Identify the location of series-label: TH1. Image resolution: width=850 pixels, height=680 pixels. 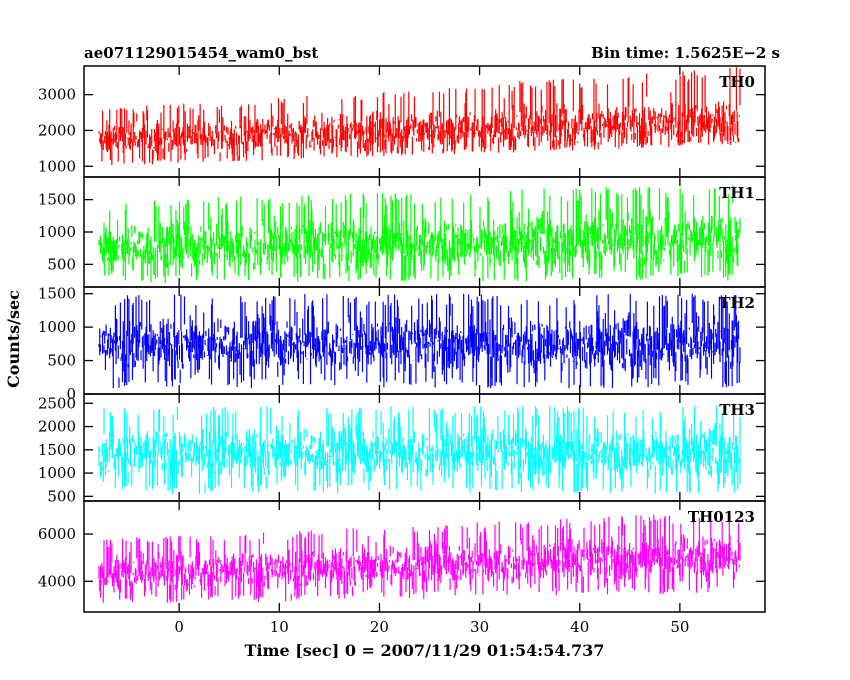
(737, 193).